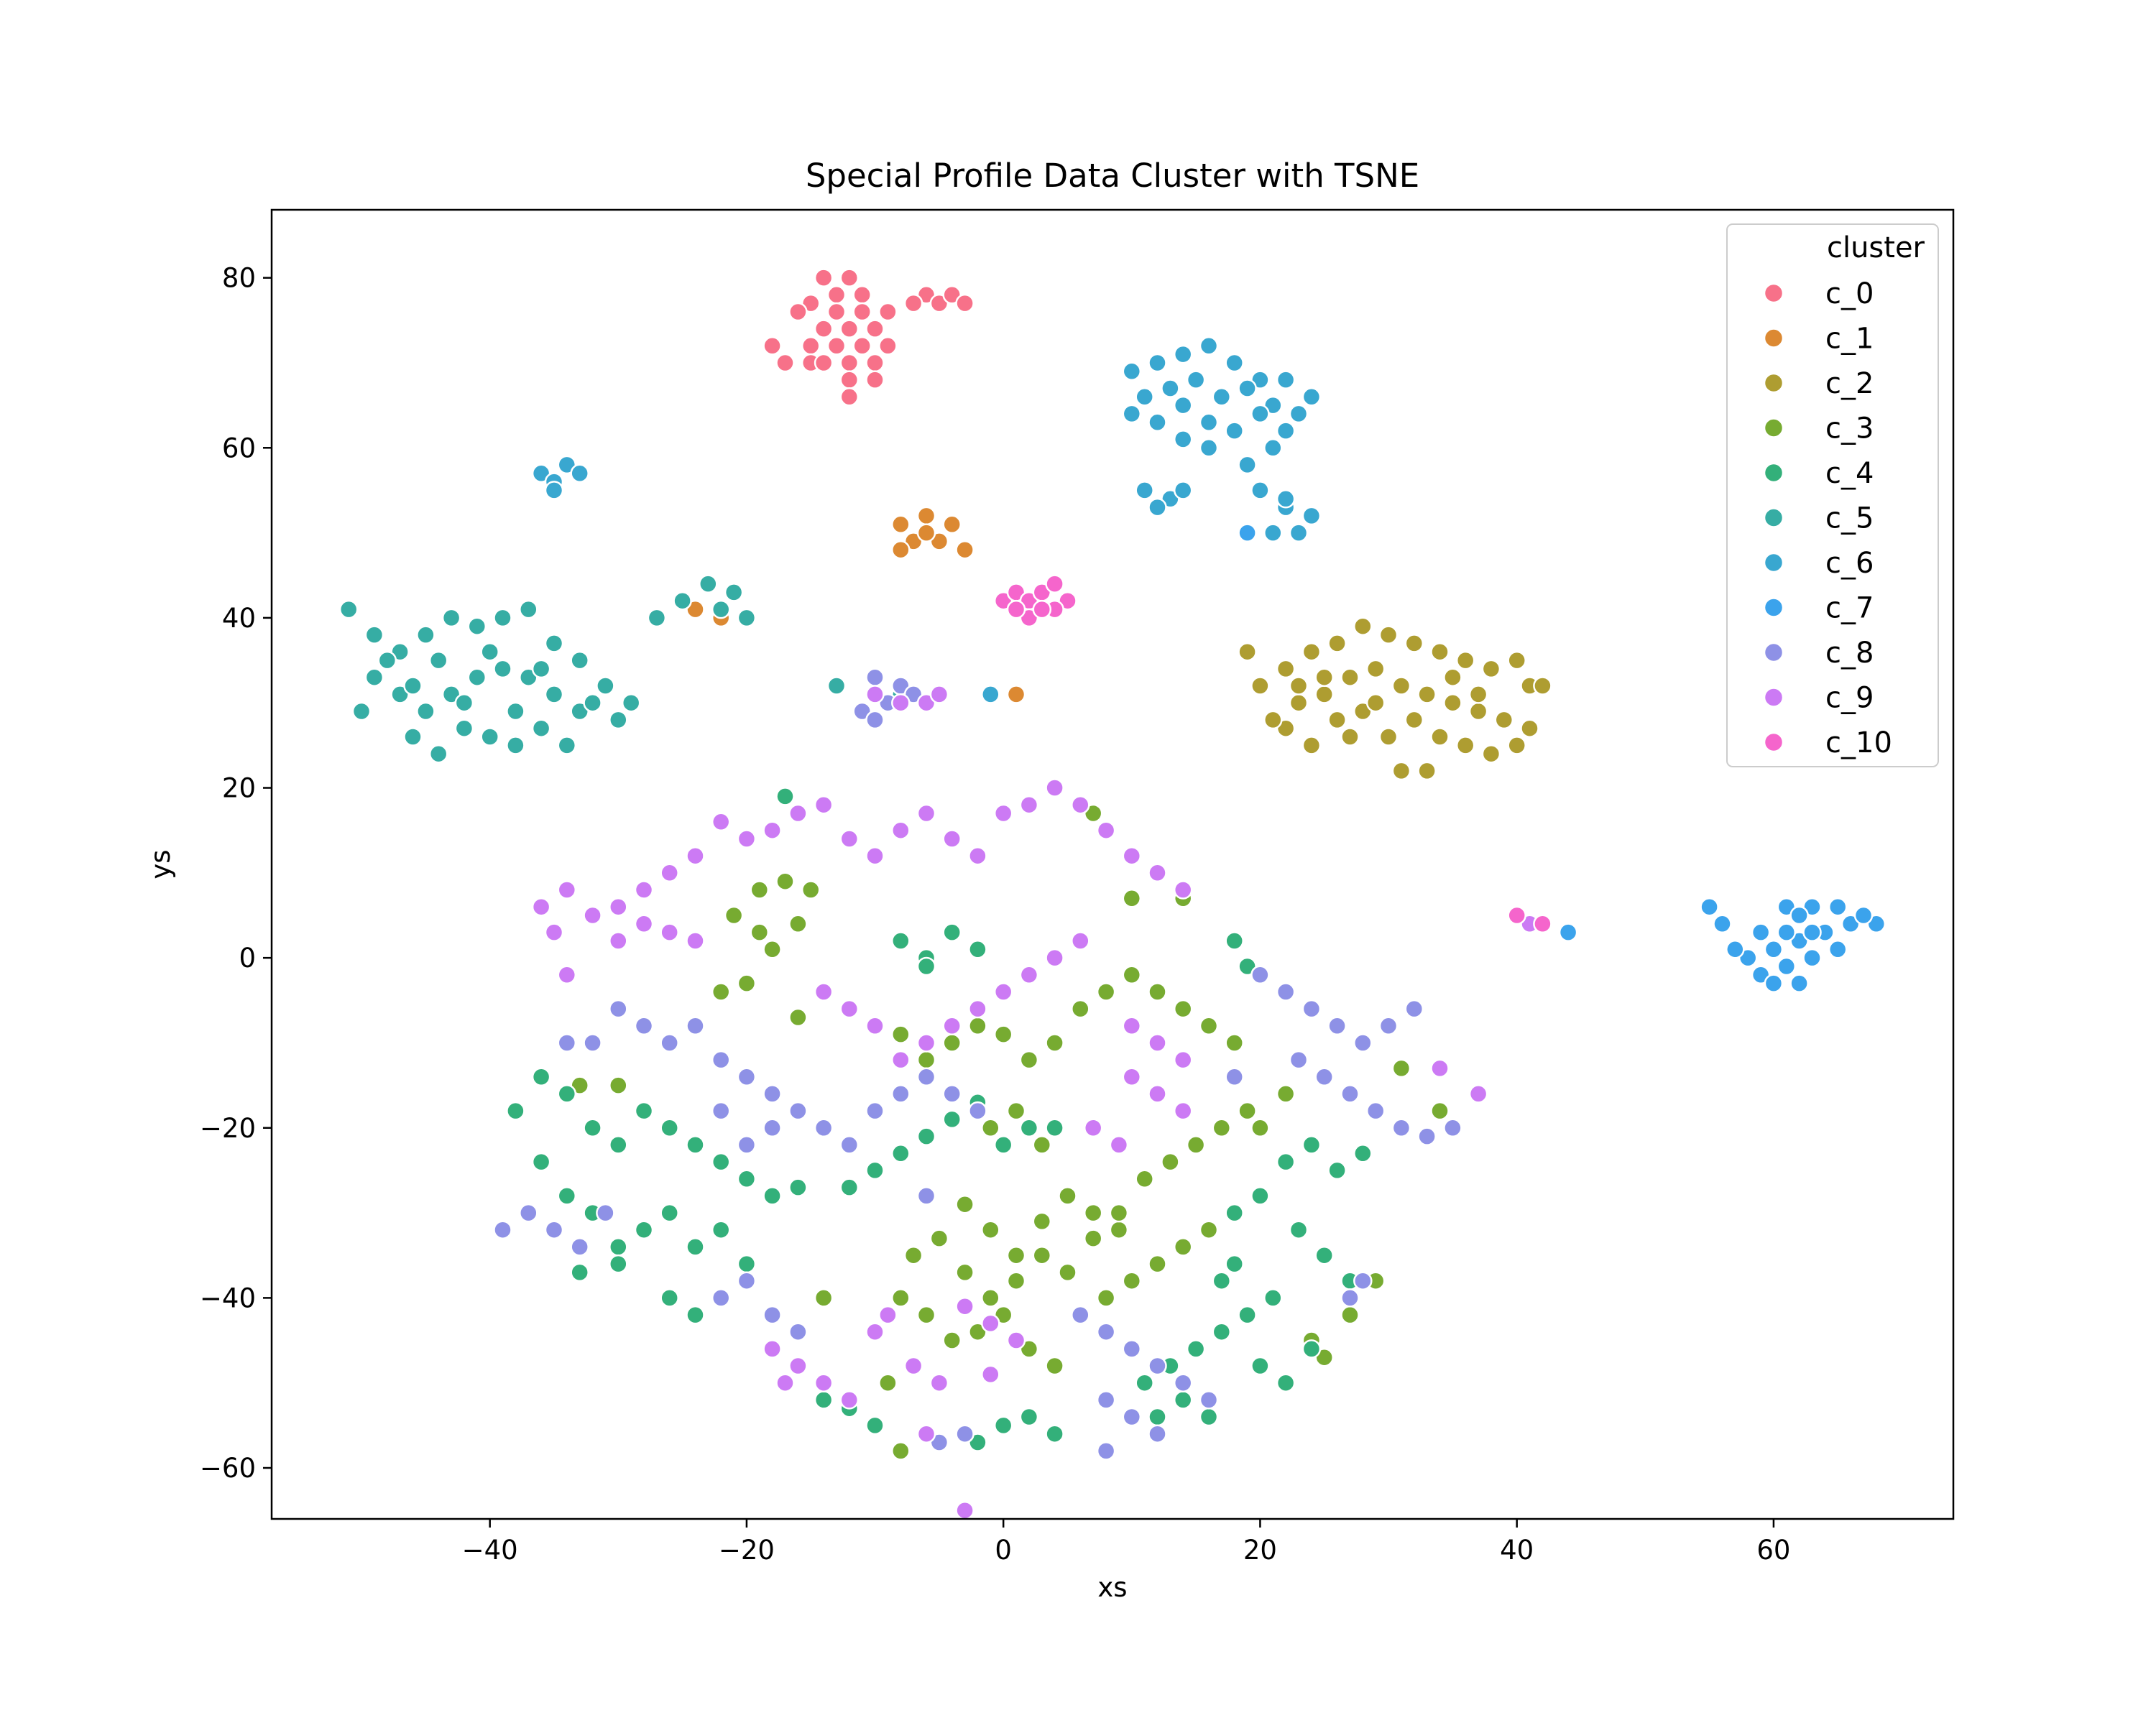 Image resolution: width=2156 pixels, height=1728 pixels. What do you see at coordinates (1850, 473) in the screenshot?
I see `legend-label-c_4: c_4` at bounding box center [1850, 473].